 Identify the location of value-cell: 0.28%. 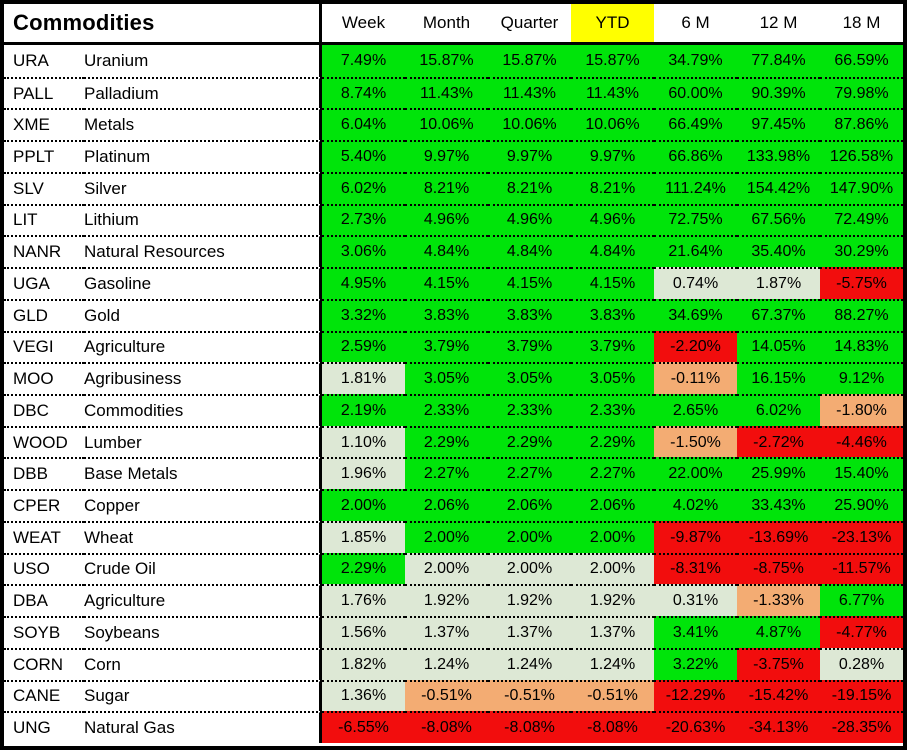
(861, 663).